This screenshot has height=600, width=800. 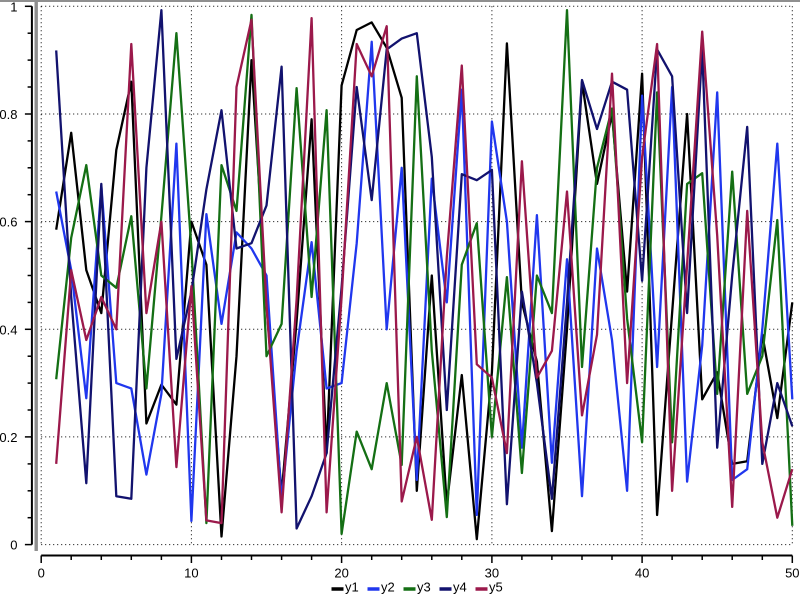 I want to click on svg-text: y4, so click(x=460, y=587).